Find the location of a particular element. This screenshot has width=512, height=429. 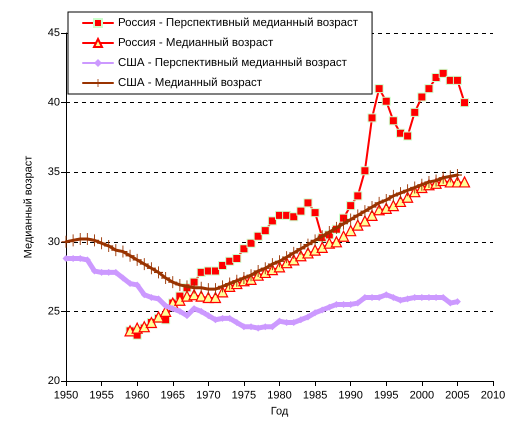

x-tick-label: 2010 is located at coordinates (493, 396).